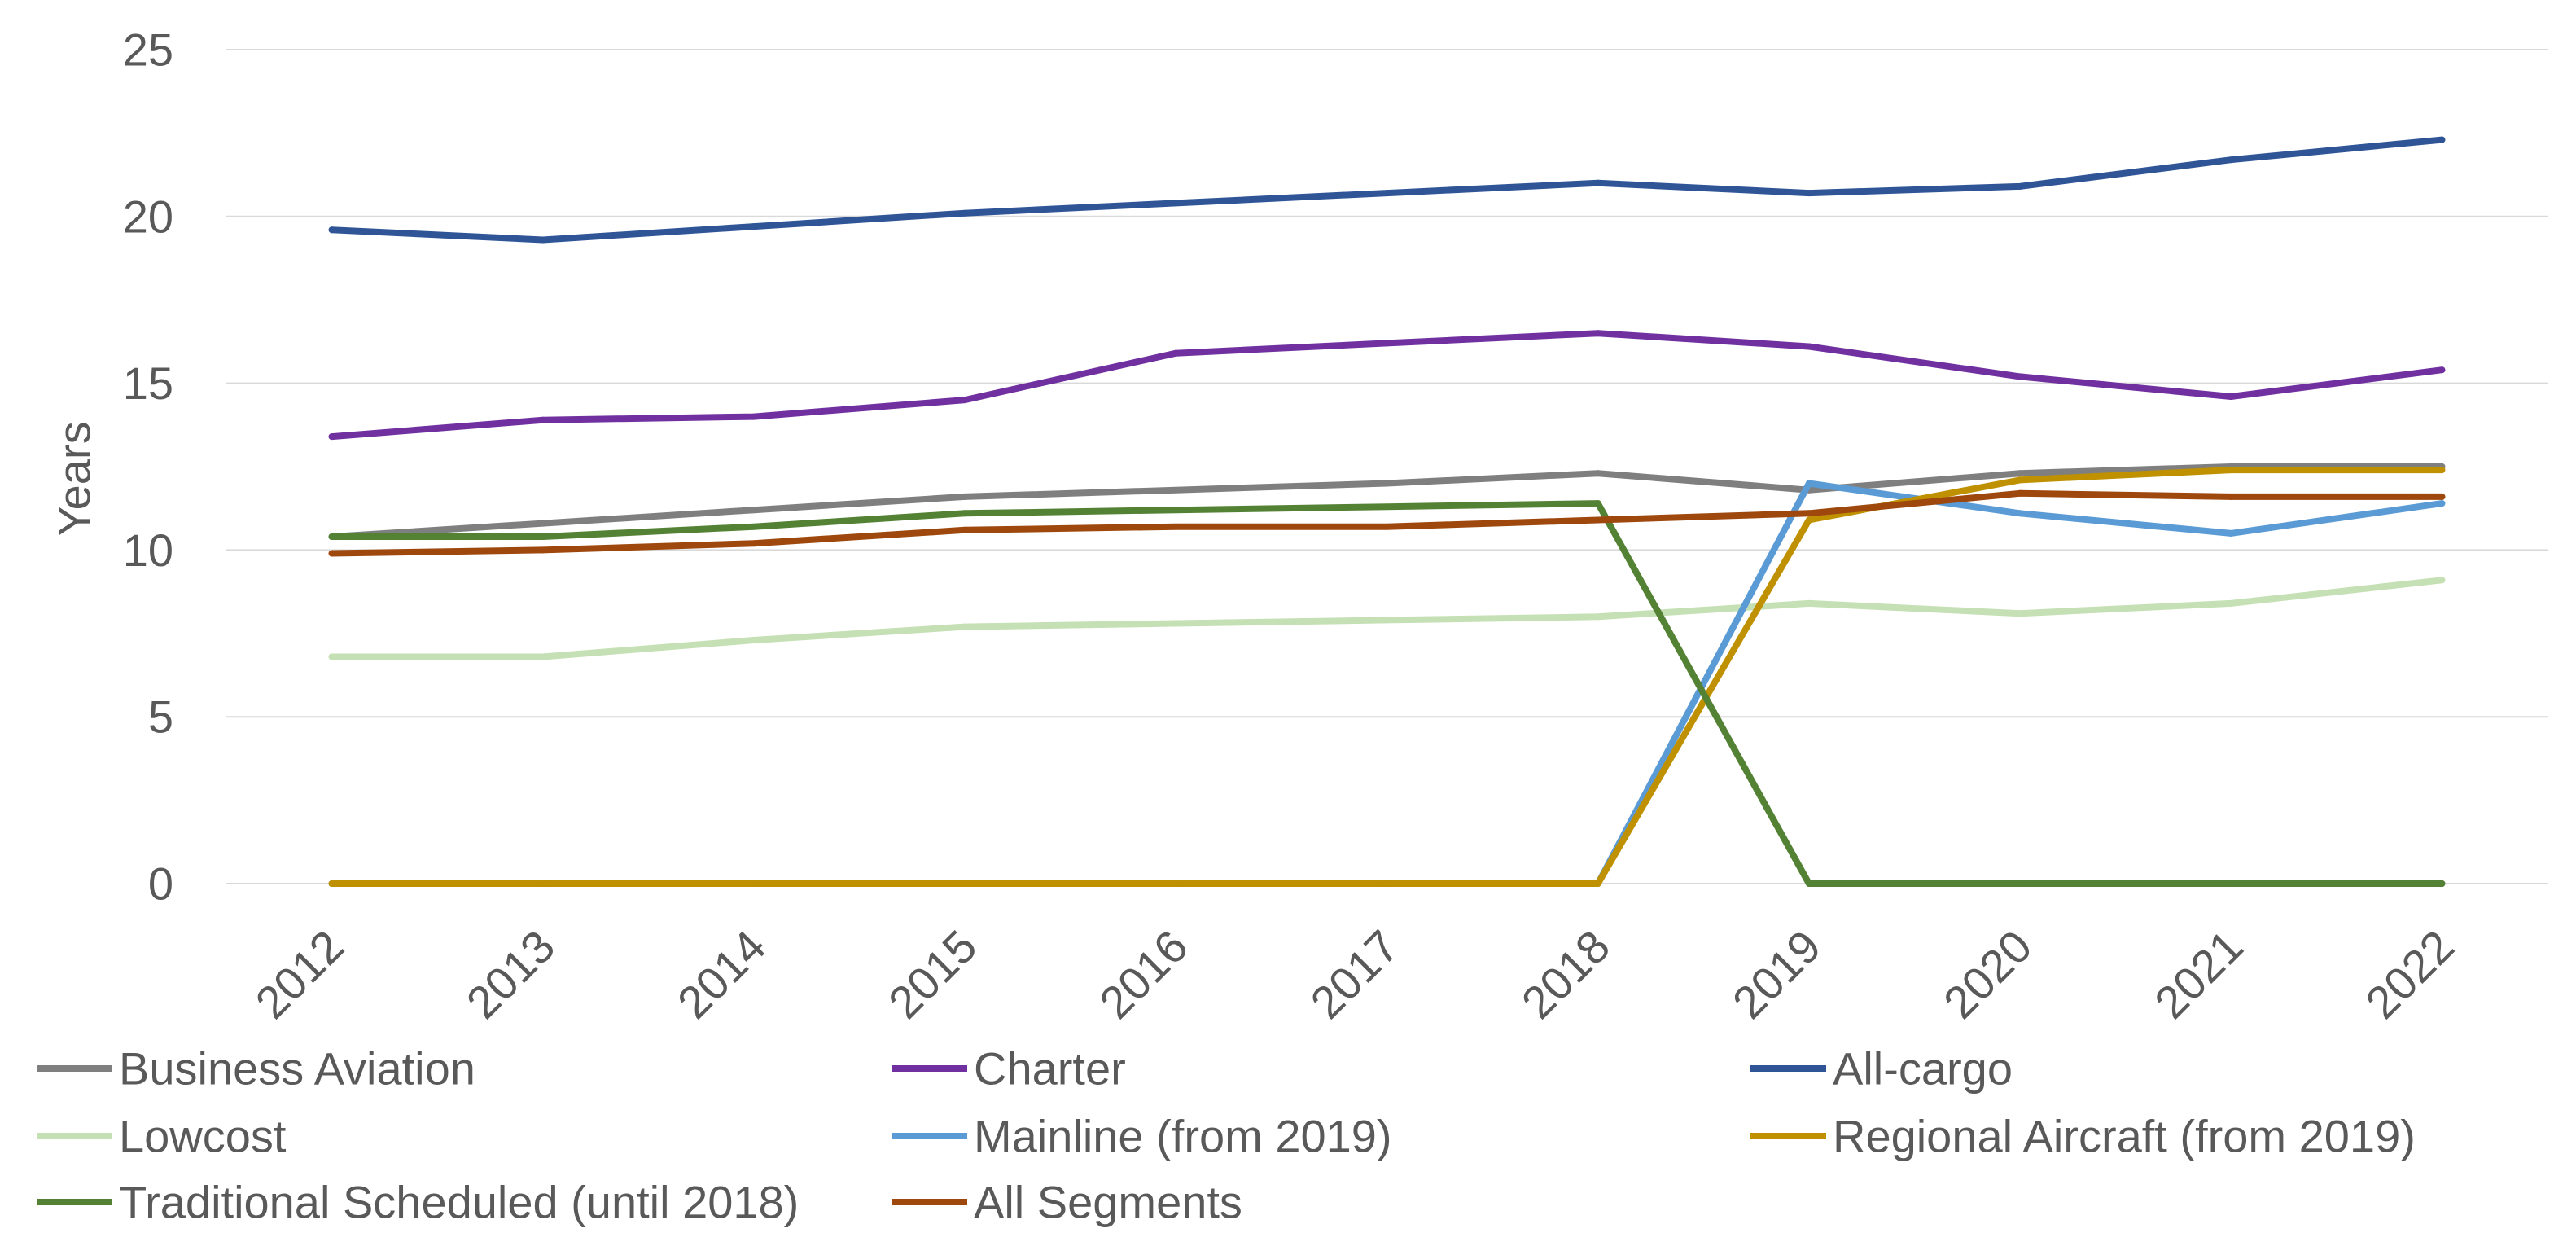 The image size is (2576, 1233). What do you see at coordinates (1808, 883) in the screenshot?
I see `data-point-traditional-scheduled-until-2018-2019` at bounding box center [1808, 883].